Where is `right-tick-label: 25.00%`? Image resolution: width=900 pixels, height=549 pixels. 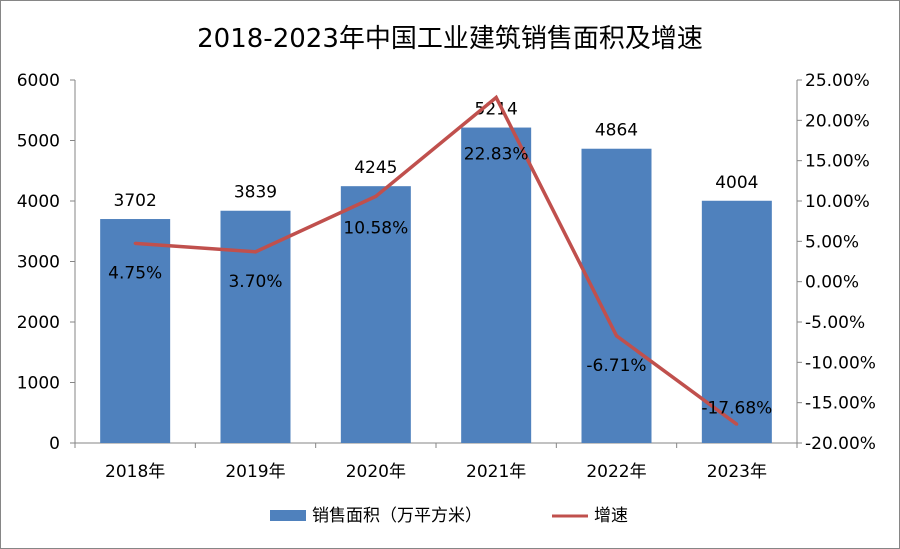 right-tick-label: 25.00% is located at coordinates (837, 81).